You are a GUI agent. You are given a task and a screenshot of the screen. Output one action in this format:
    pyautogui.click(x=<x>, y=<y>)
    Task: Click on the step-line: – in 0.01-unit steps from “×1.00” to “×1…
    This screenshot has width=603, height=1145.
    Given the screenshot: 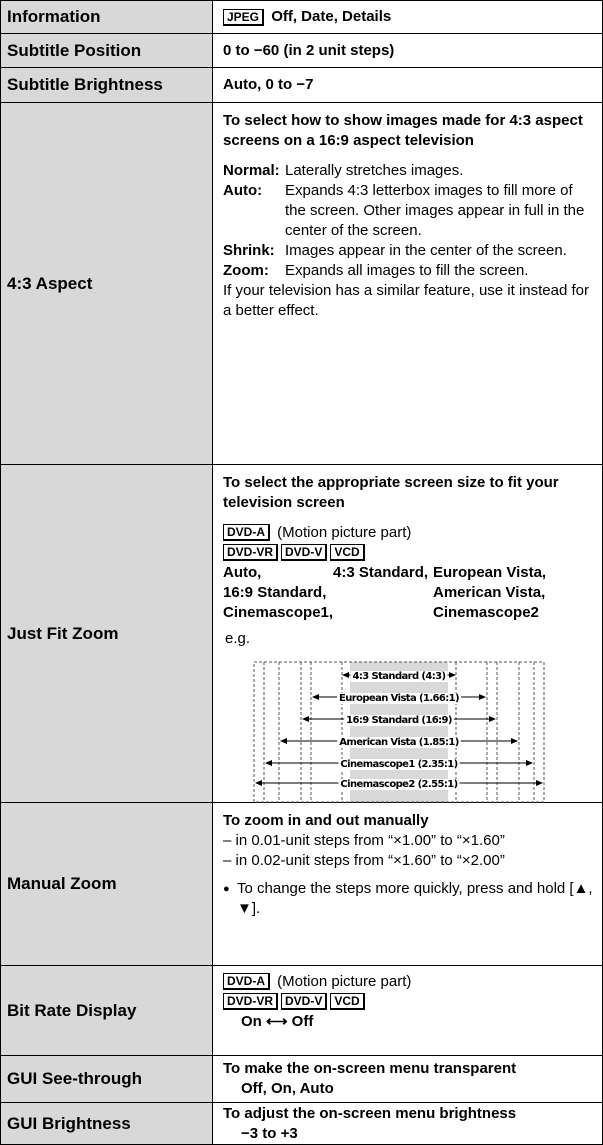 What is the action you would take?
    pyautogui.click(x=364, y=840)
    